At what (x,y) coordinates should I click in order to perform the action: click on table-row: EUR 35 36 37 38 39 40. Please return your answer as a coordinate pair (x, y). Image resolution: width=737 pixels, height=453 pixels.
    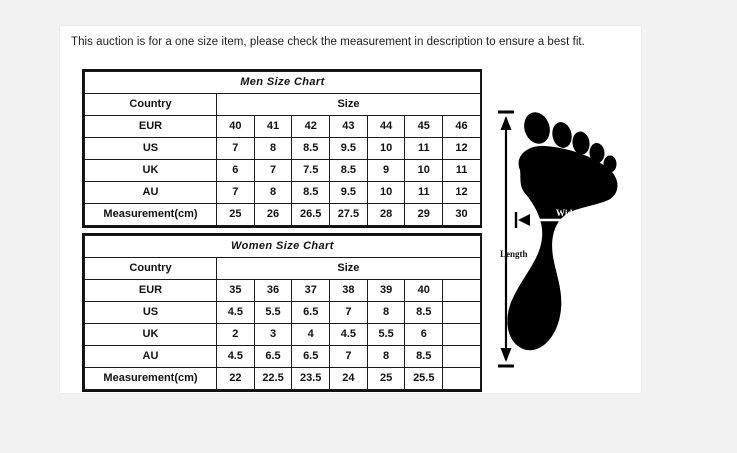
    Looking at the image, I should click on (282, 290).